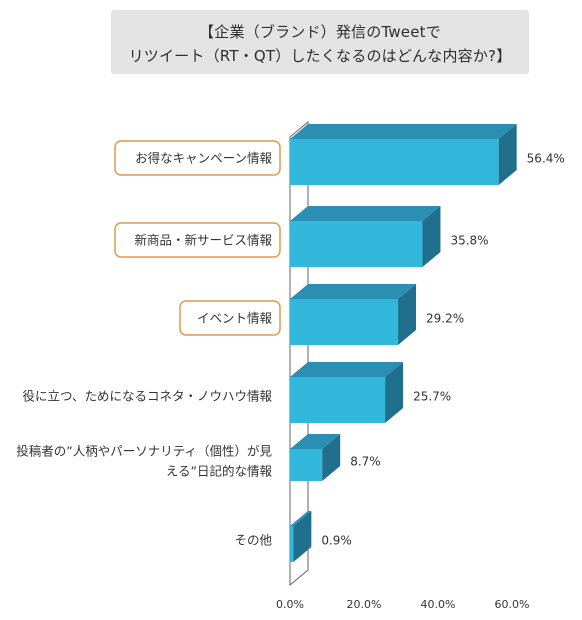 The image size is (582, 620). What do you see at coordinates (512, 604) in the screenshot?
I see `x-tick-label-3: 60.0%` at bounding box center [512, 604].